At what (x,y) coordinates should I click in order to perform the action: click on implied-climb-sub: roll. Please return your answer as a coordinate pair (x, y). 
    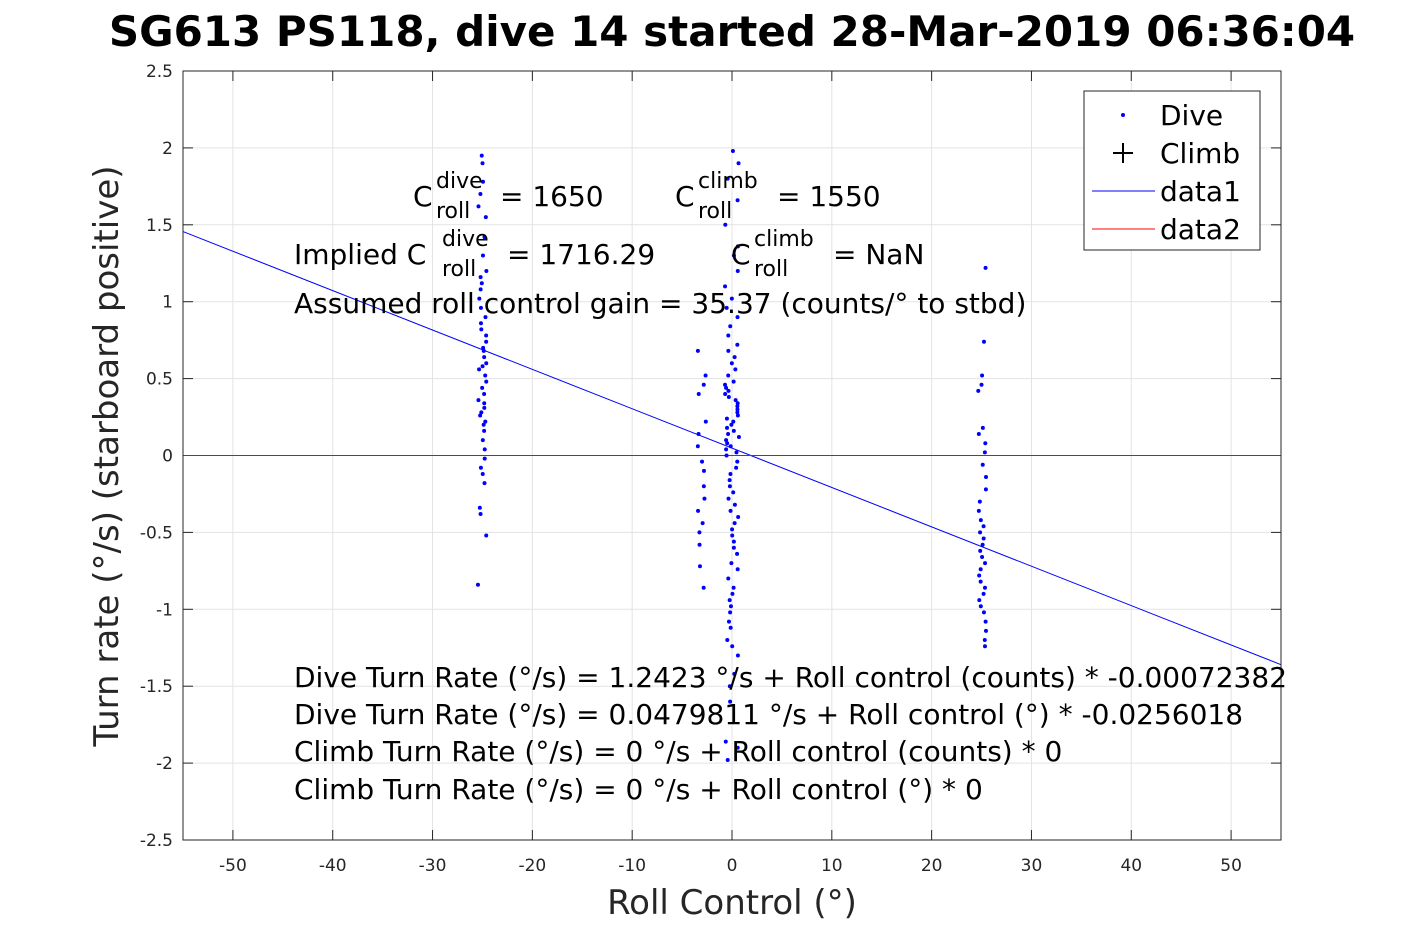
    Looking at the image, I should click on (771, 269).